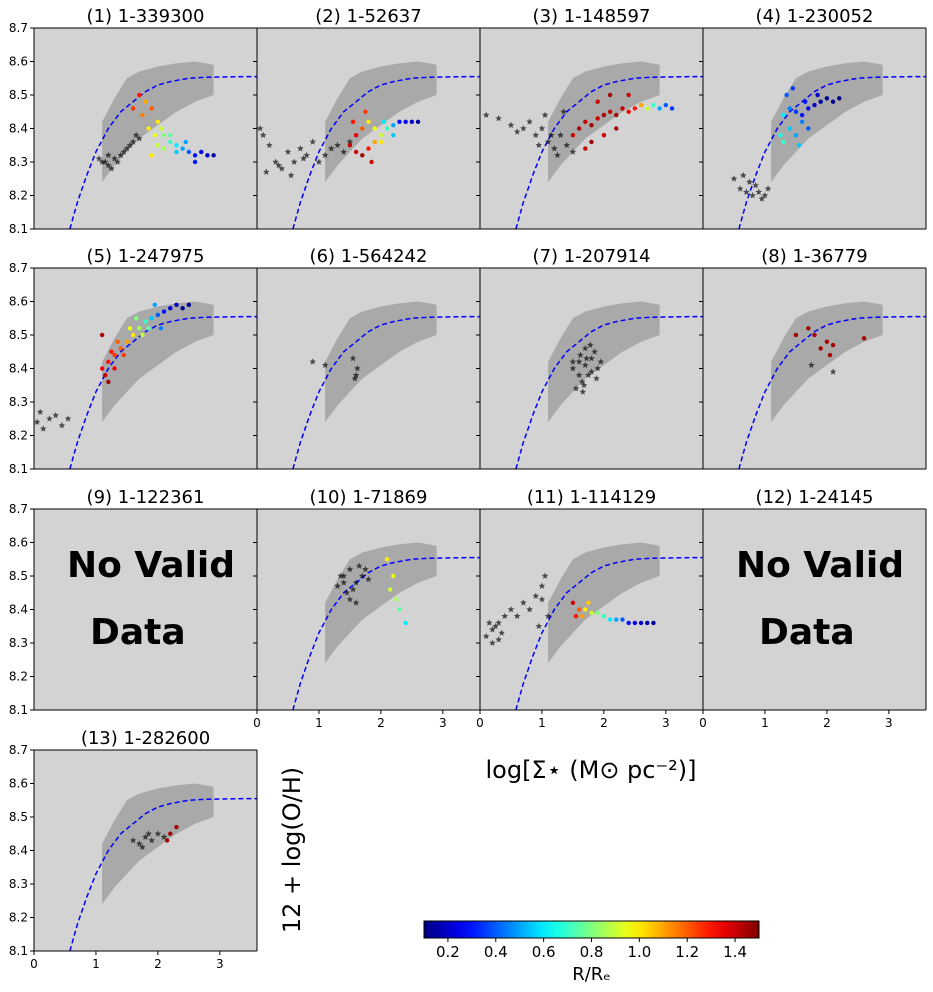  Describe the element at coordinates (18, 884) in the screenshot. I see `y-tick-label: 8.3` at that location.